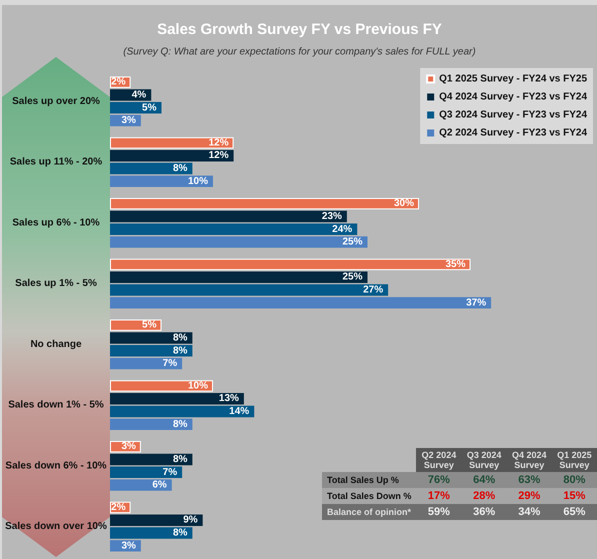 Image resolution: width=597 pixels, height=559 pixels. What do you see at coordinates (369, 496) in the screenshot?
I see `annotation: Total Sales Down %` at bounding box center [369, 496].